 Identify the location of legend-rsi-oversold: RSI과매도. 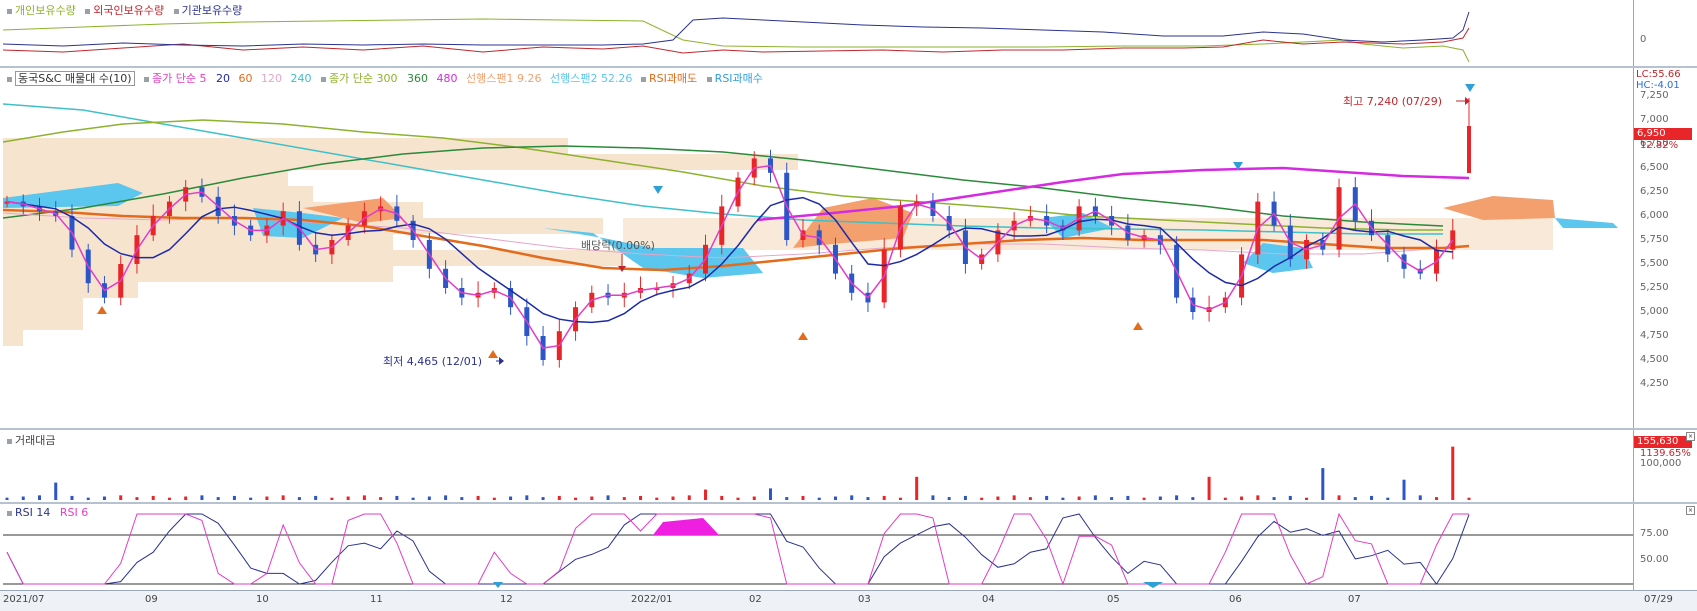
(668, 78).